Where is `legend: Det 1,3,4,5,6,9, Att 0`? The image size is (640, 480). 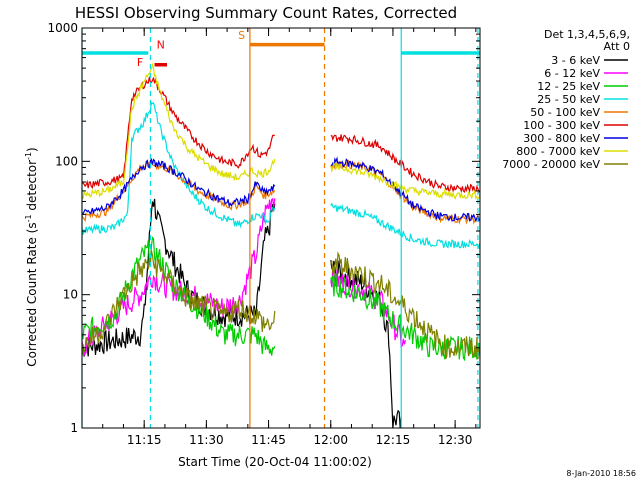 legend: Det 1,3,4,5,6,9, Att 0 is located at coordinates (587, 40).